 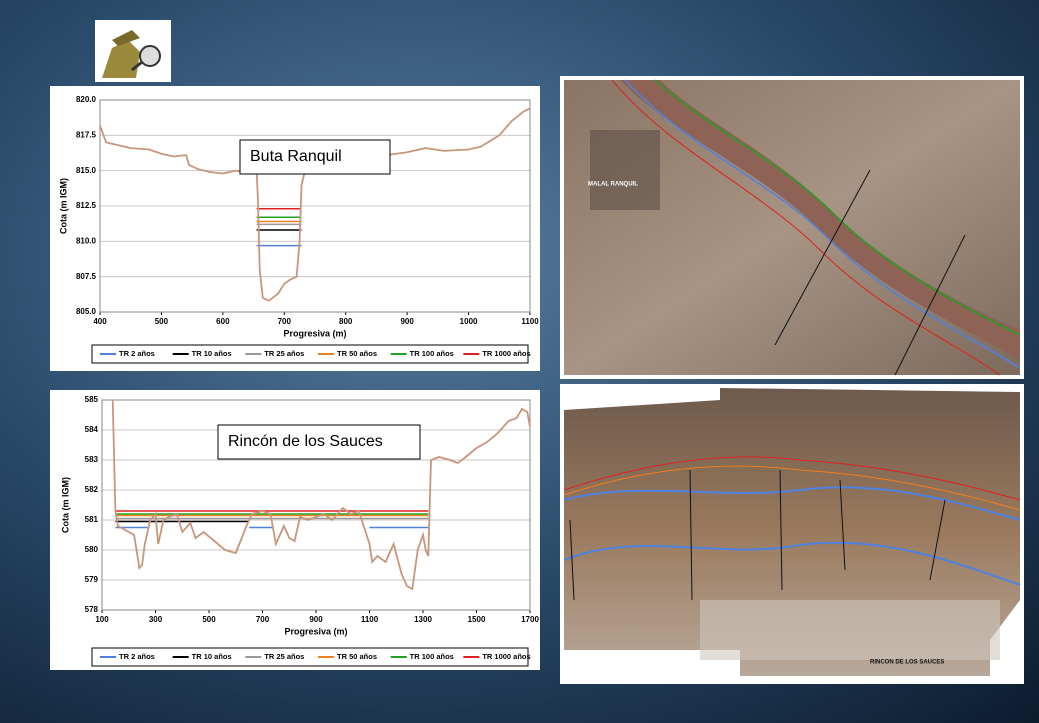 I want to click on y-tick-label: 582, so click(x=92, y=489).